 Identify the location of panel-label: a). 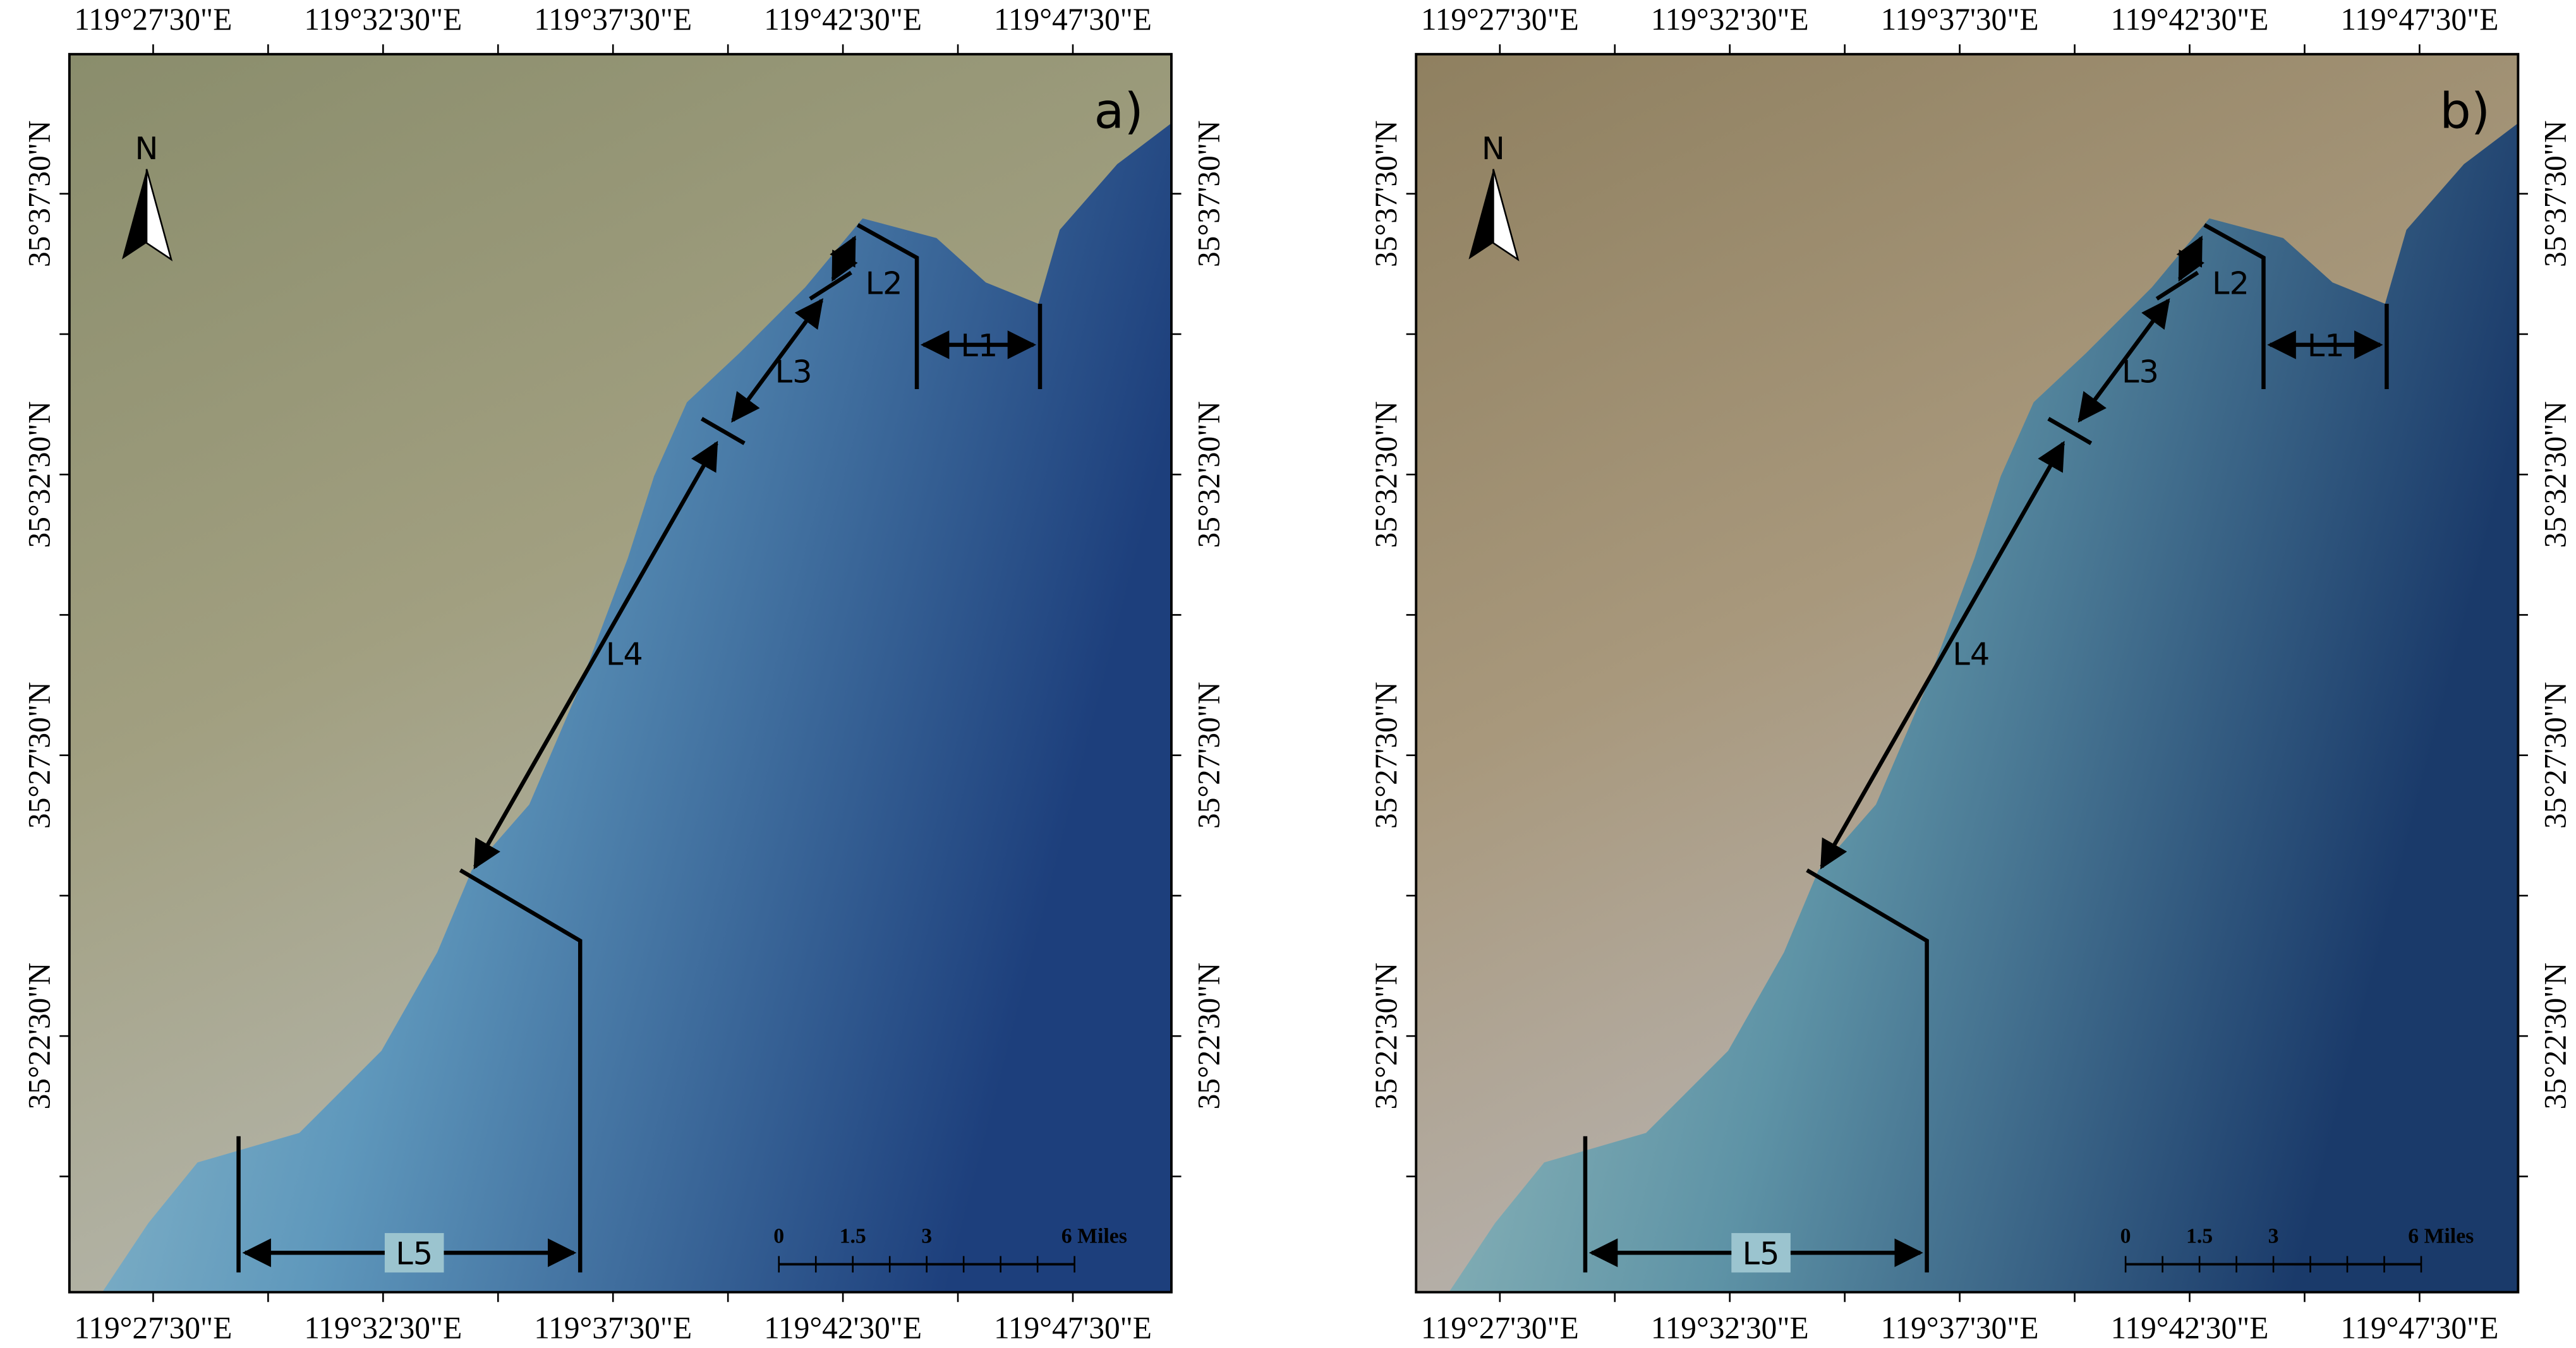
(1119, 111).